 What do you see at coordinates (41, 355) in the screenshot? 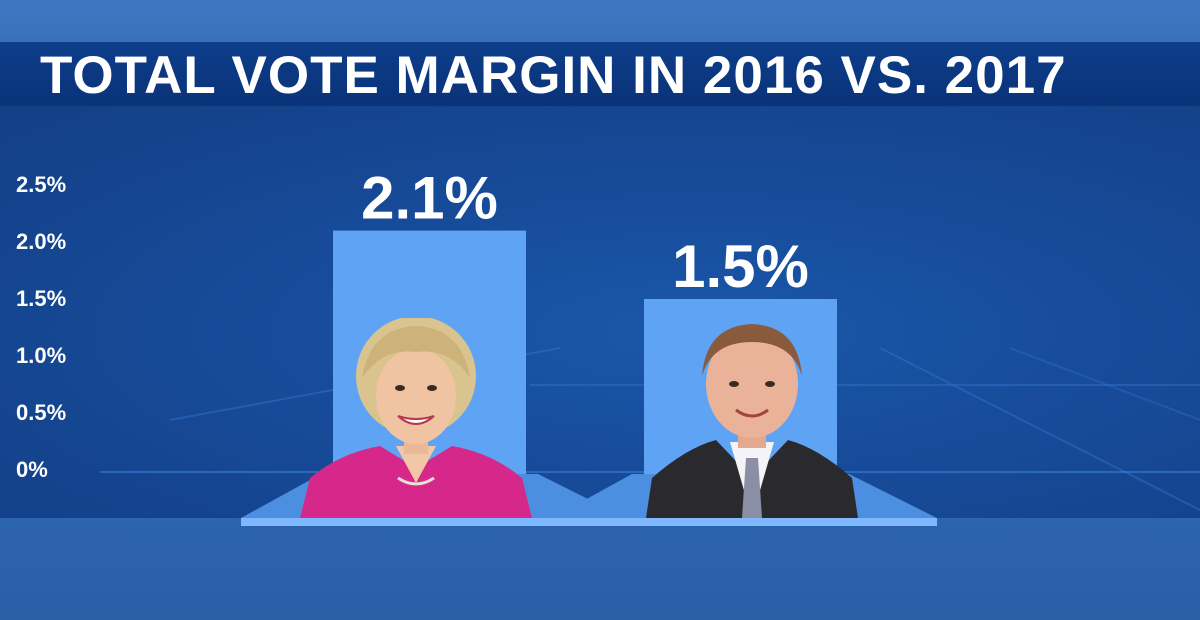
I see `y-tick-label: 1.0%` at bounding box center [41, 355].